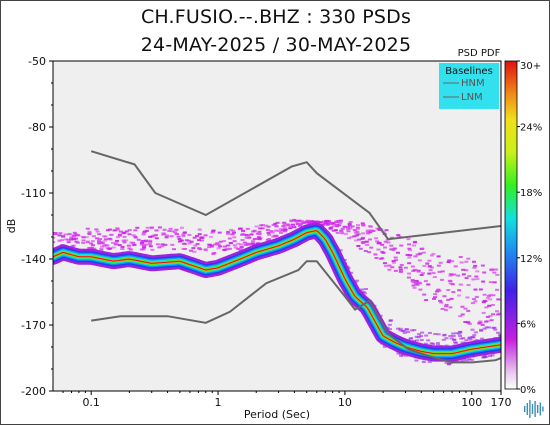  I want to click on y-tick-label: -140, so click(33, 259).